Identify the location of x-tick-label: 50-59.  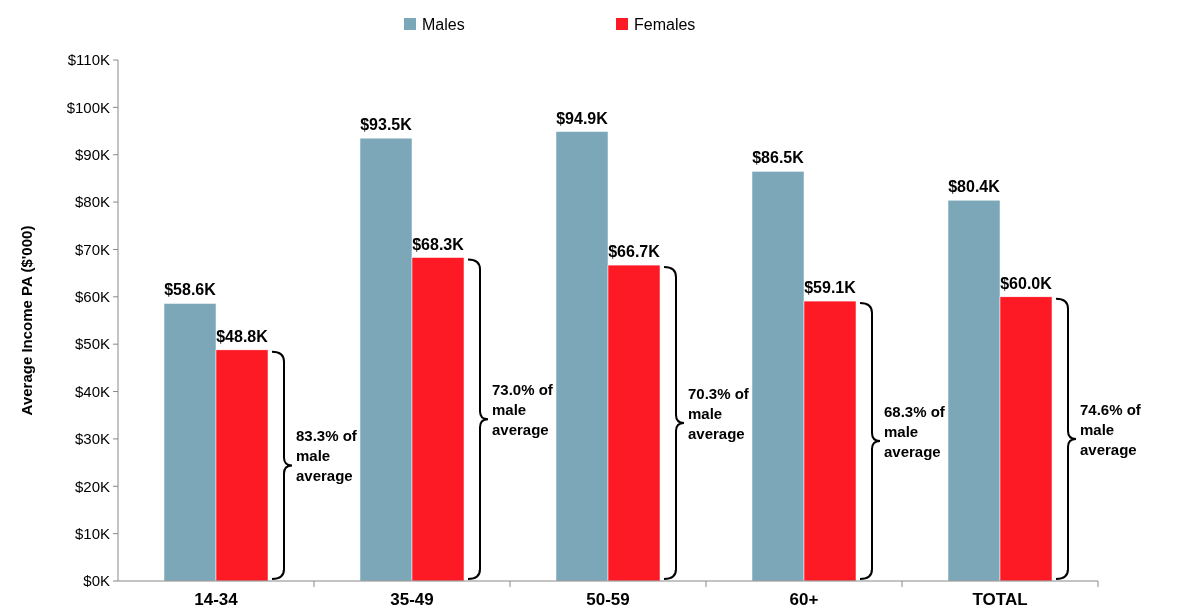
(608, 599).